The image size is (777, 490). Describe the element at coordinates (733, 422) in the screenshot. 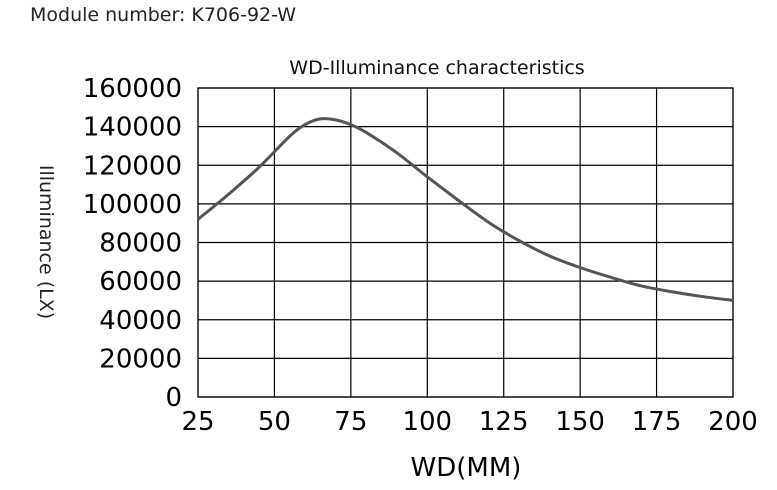

I see `x-tick-label: 200` at that location.